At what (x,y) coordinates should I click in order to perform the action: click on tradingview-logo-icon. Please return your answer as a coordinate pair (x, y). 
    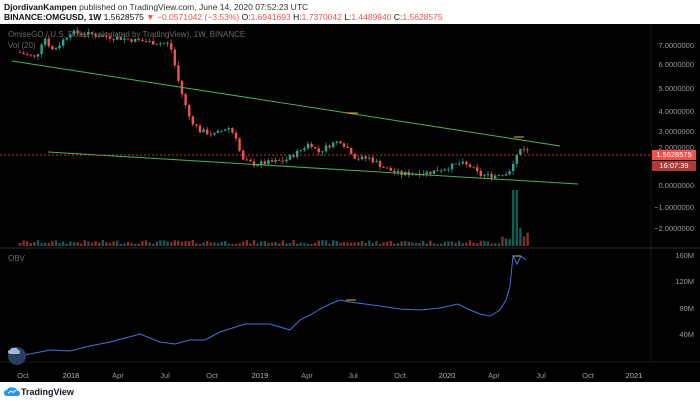
    Looking at the image, I should click on (12, 392).